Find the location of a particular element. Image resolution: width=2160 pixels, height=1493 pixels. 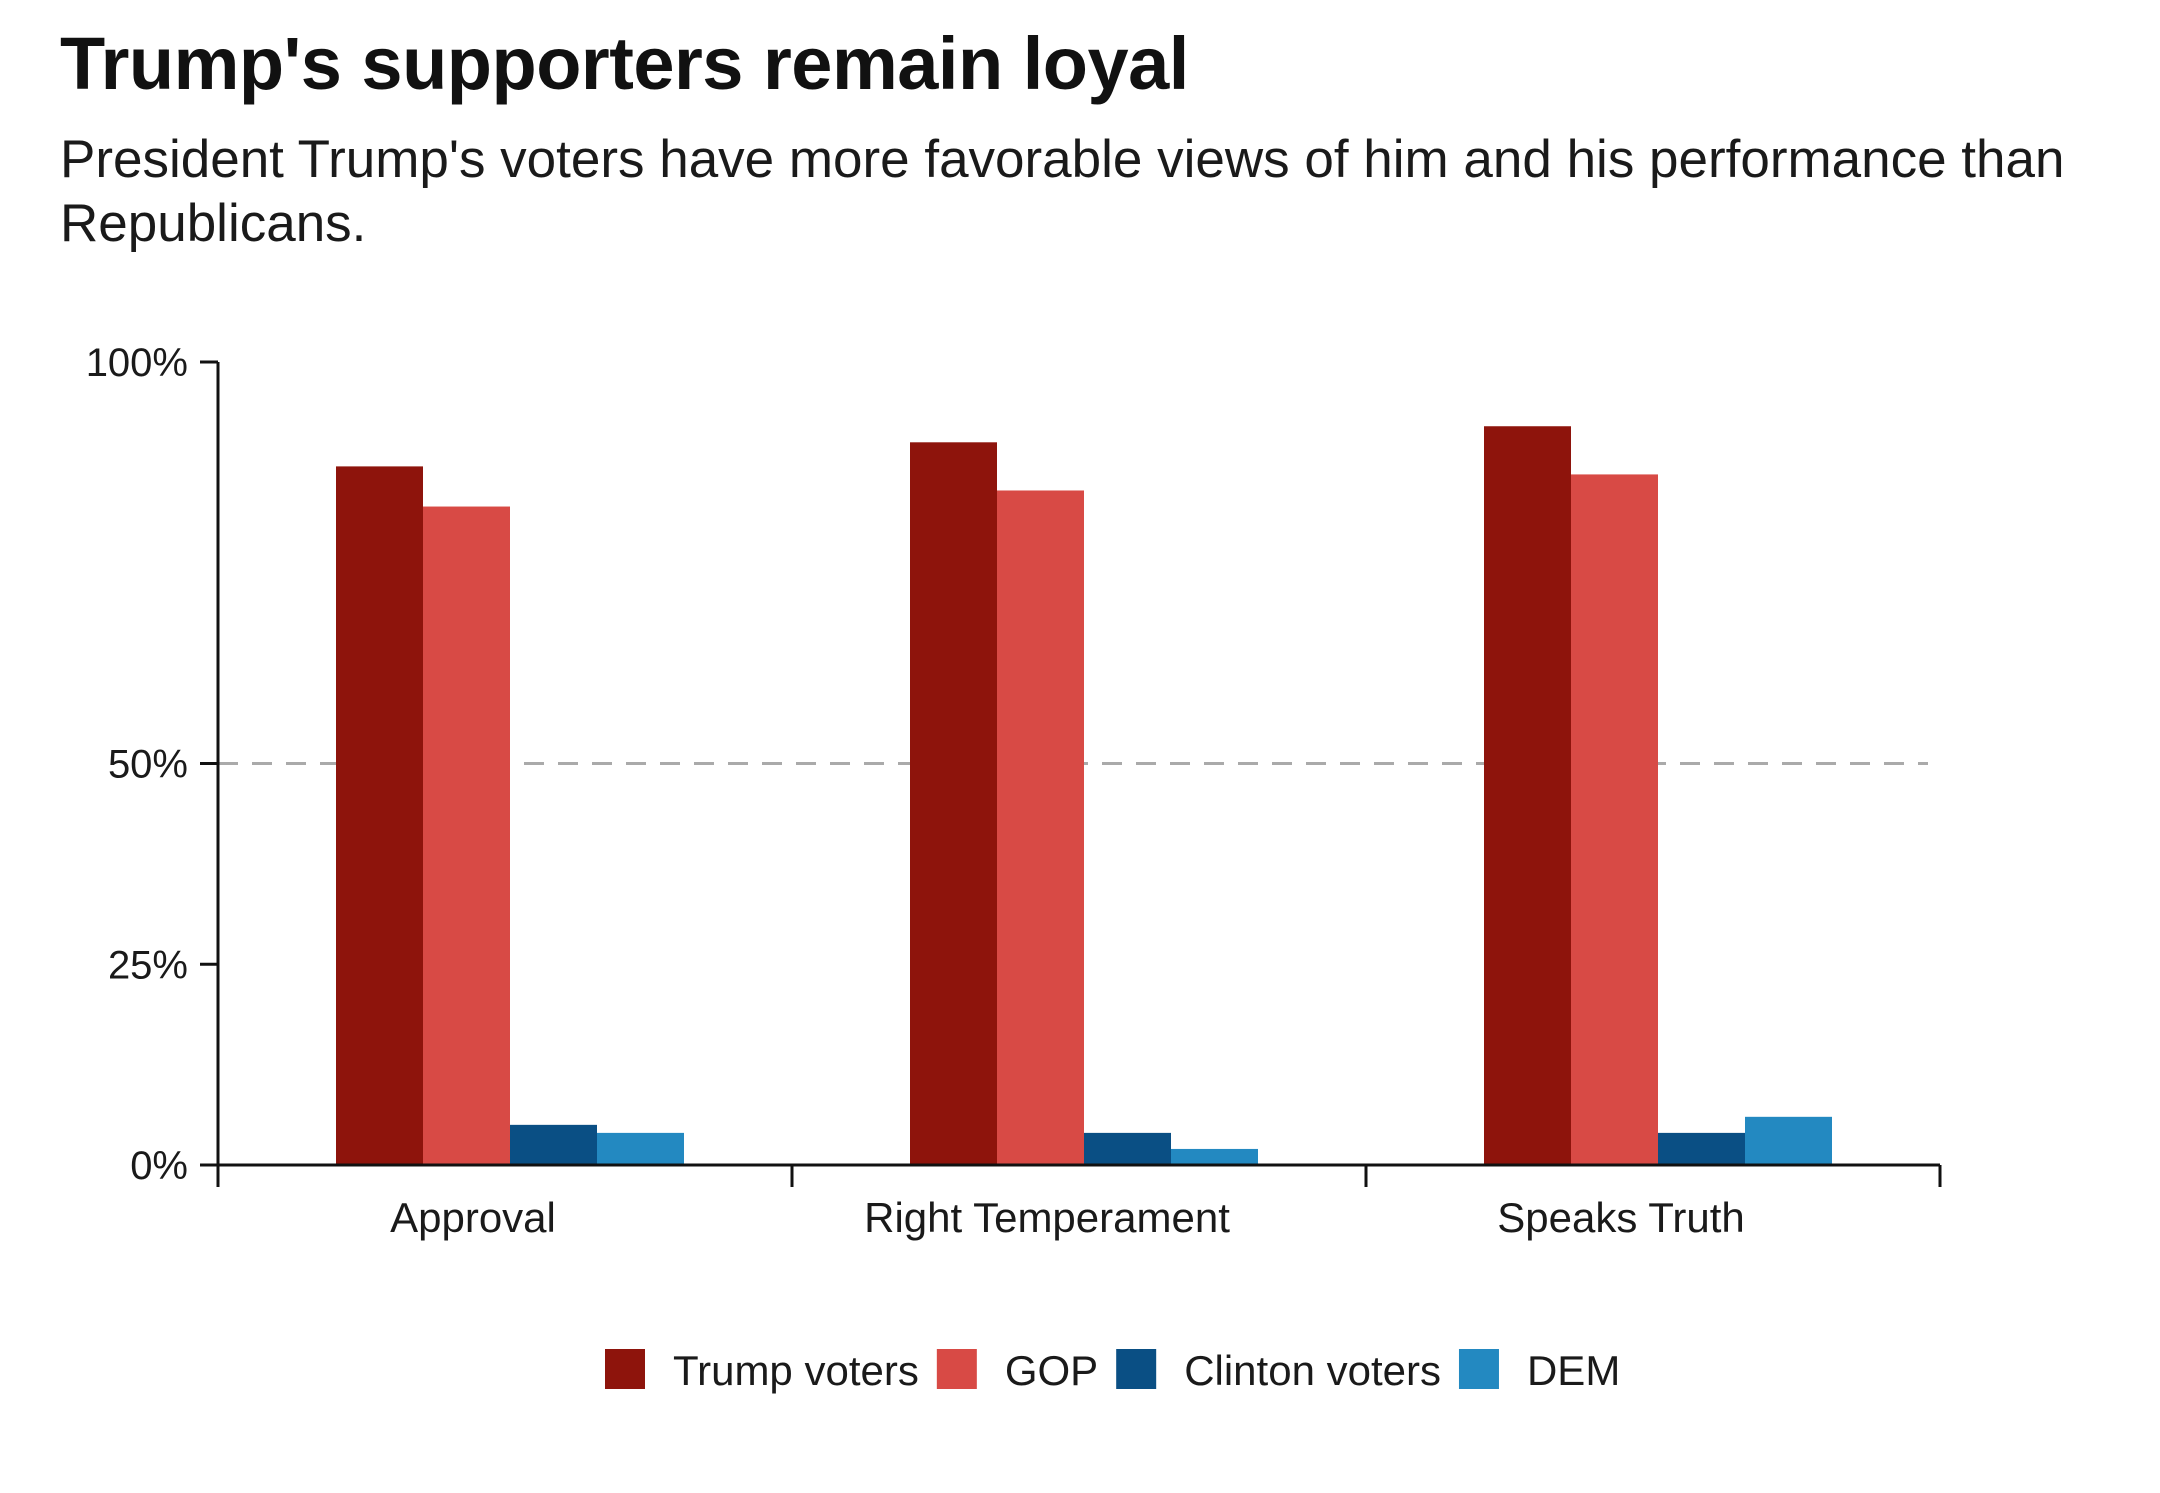

y-tick-label: 100% is located at coordinates (137, 363).